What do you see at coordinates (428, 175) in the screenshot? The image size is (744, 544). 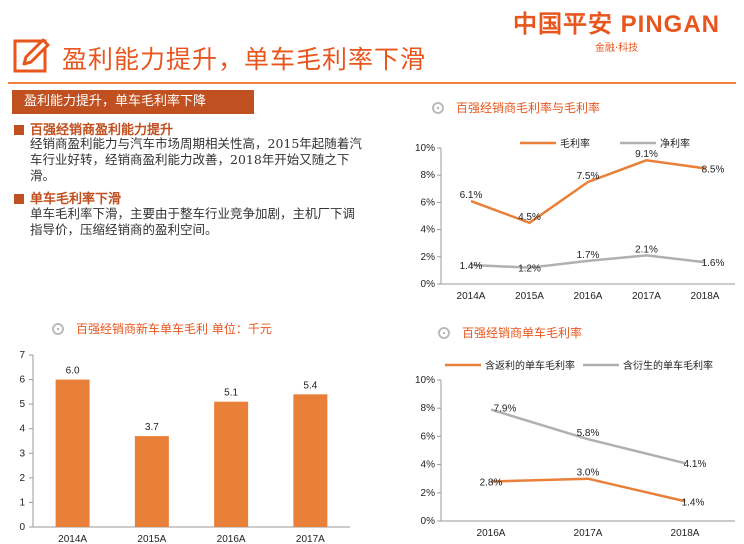 I see `chart1-y-tick-label: 8%` at bounding box center [428, 175].